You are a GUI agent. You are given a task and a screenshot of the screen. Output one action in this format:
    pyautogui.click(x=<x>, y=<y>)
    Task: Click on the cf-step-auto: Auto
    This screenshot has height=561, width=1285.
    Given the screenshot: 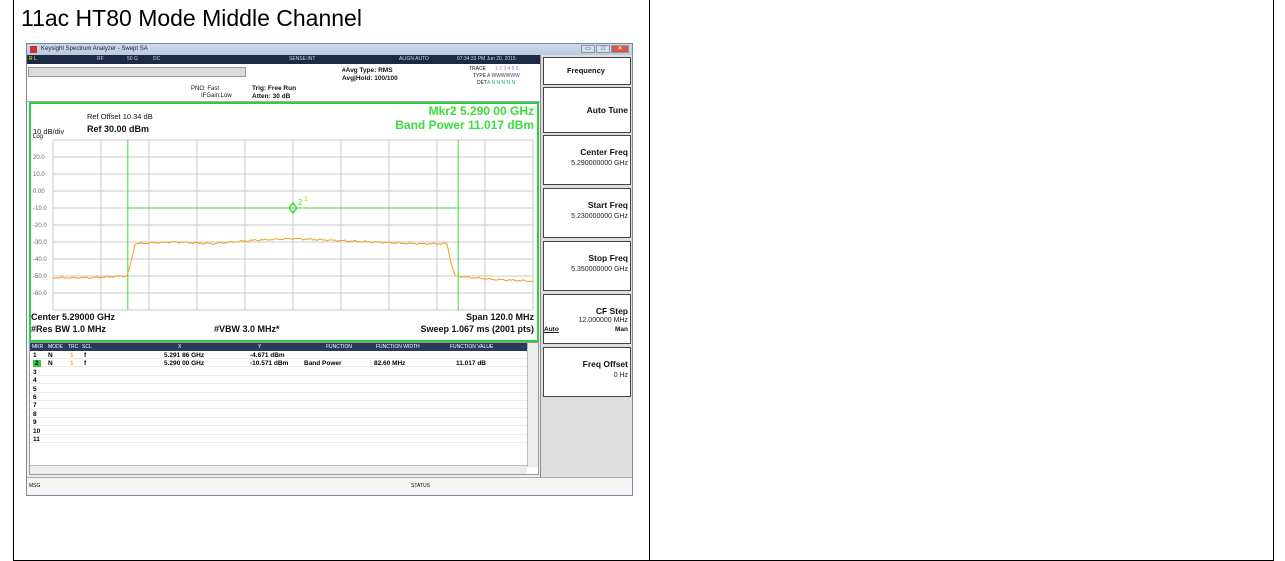 What is the action you would take?
    pyautogui.click(x=551, y=329)
    